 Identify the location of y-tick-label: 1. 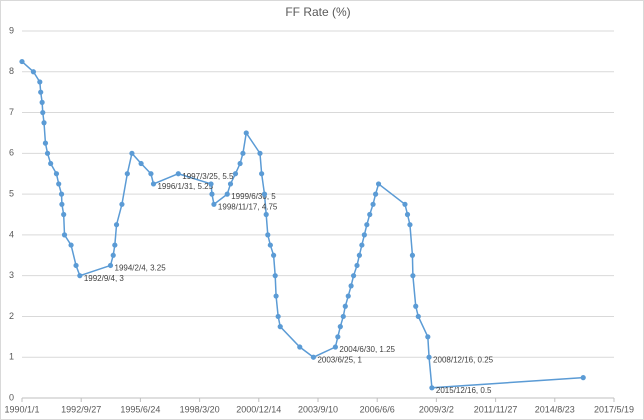
(11, 357).